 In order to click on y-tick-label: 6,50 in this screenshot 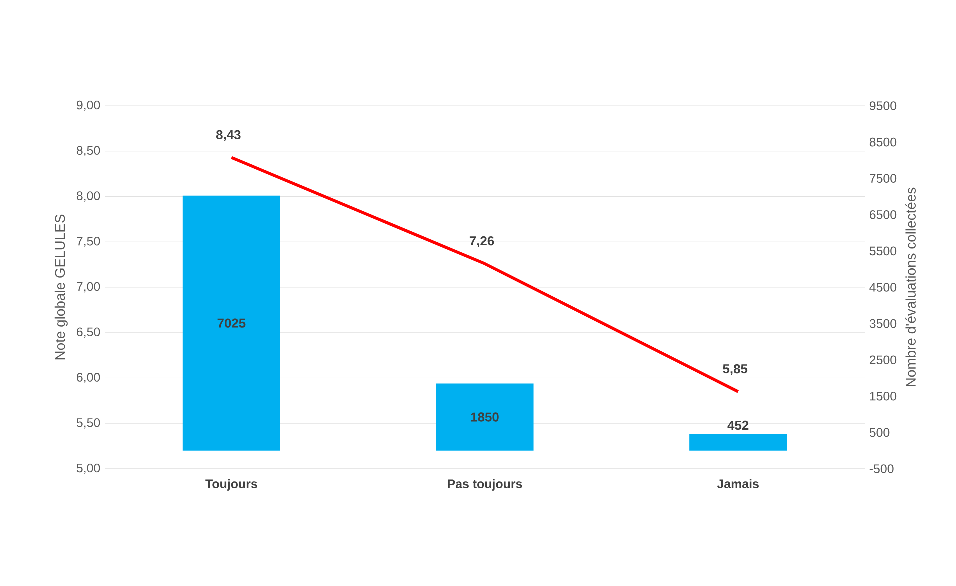, I will do `click(88, 333)`.